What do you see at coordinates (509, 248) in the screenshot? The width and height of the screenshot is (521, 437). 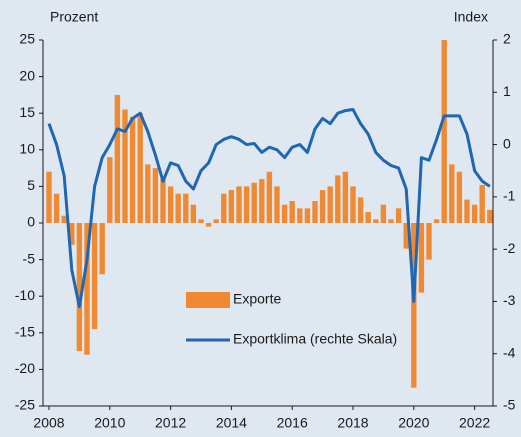 I see `y2-tick-label: -2` at bounding box center [509, 248].